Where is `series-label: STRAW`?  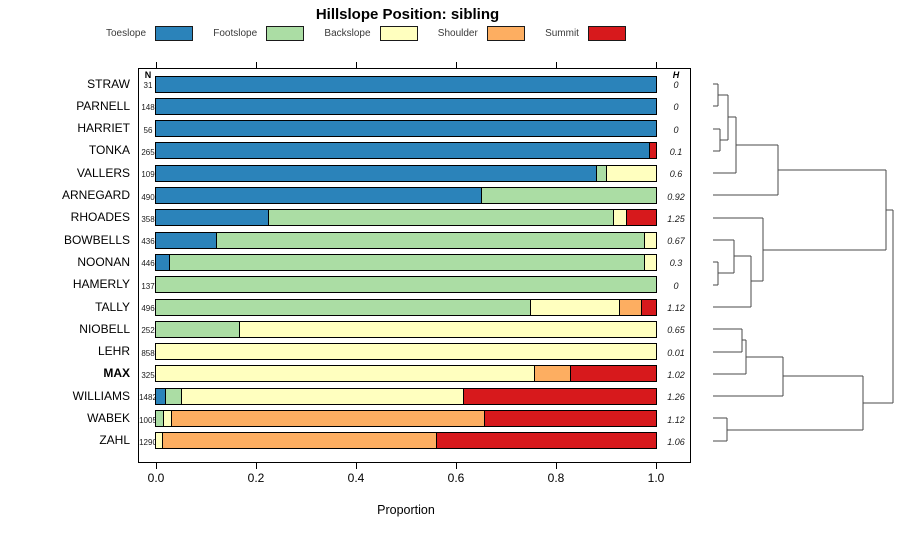 series-label: STRAW is located at coordinates (108, 83).